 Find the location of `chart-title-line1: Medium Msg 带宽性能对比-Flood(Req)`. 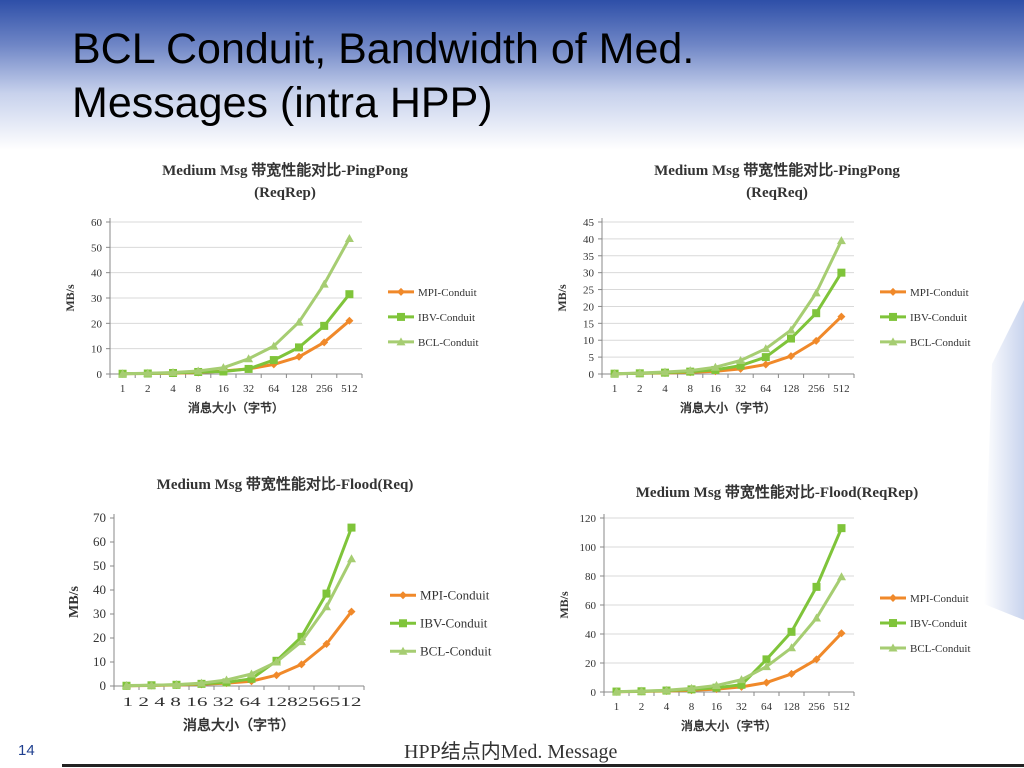

chart-title-line1: Medium Msg 带宽性能对比-Flood(Req) is located at coordinates (285, 485).